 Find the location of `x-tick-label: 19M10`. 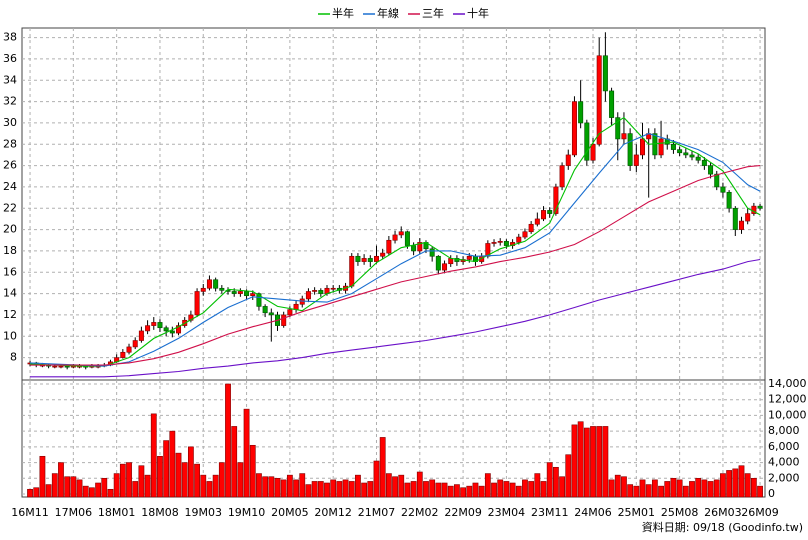

x-tick-label: 19M10 is located at coordinates (247, 512).